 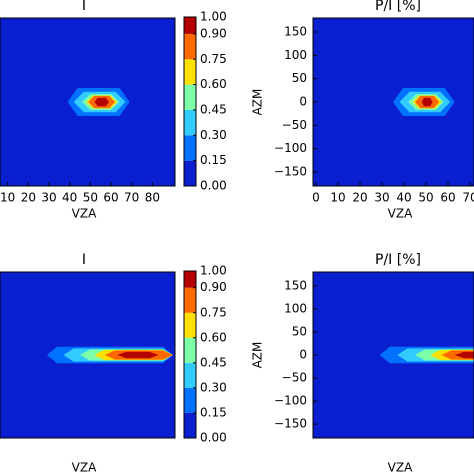 I want to click on x-tick-label: 0, so click(x=316, y=198).